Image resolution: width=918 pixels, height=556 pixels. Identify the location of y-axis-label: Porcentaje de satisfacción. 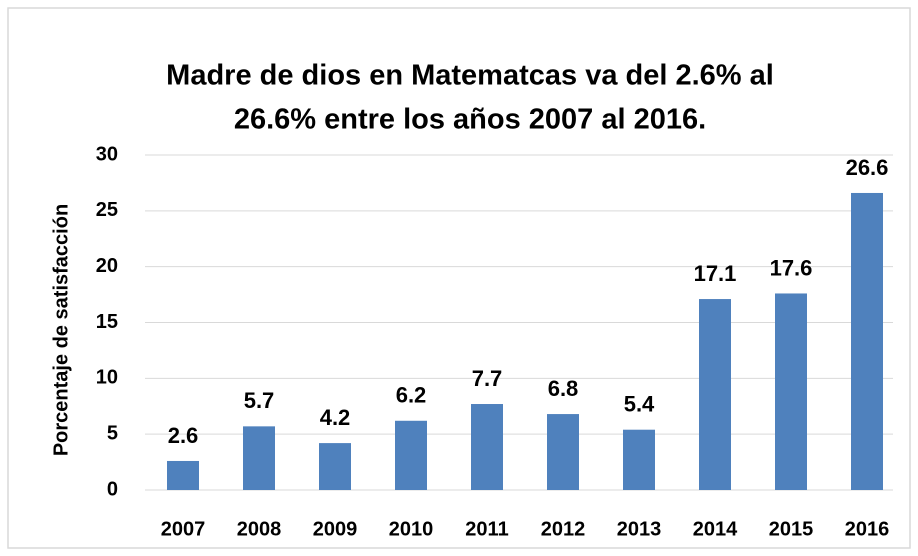
(61, 330).